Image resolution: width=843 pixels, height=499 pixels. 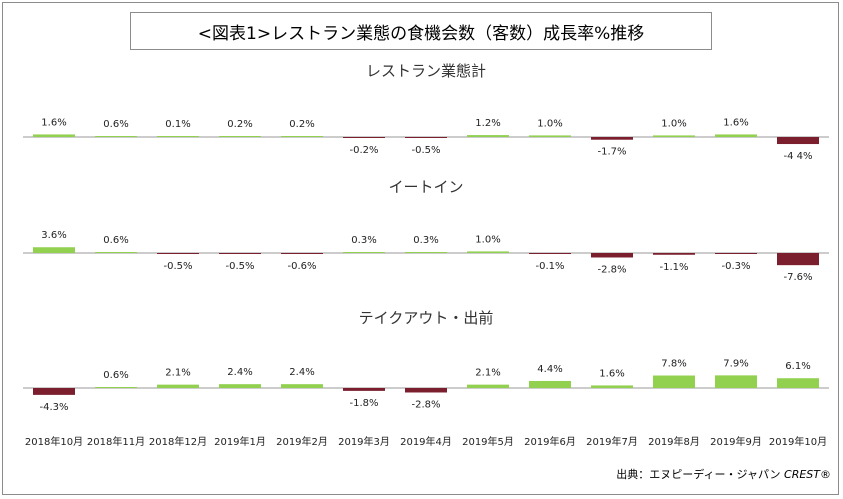 I want to click on data-label: -0.6%, so click(x=301, y=266).